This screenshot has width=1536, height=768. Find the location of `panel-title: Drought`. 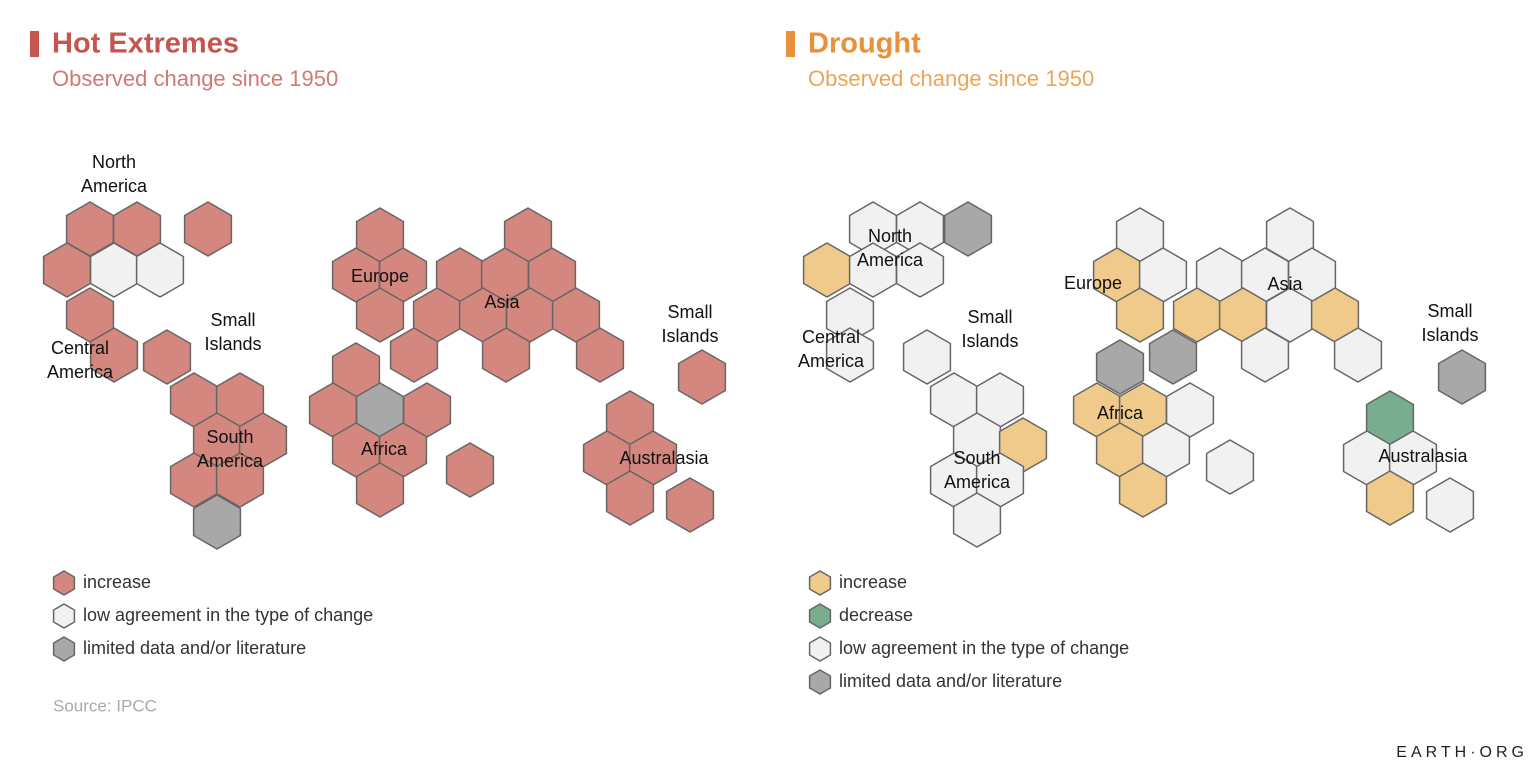

panel-title: Drought is located at coordinates (864, 44).